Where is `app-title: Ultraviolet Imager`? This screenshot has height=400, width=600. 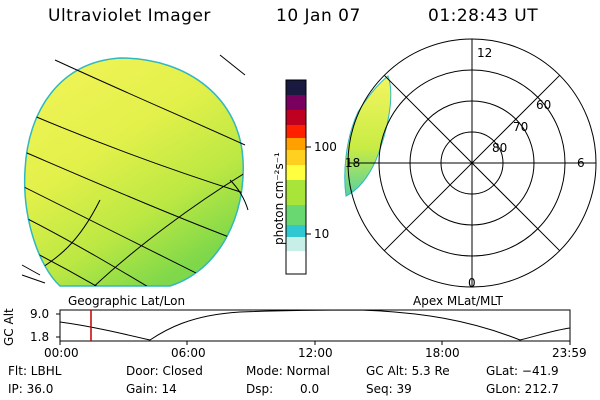
app-title: Ultraviolet Imager is located at coordinates (129, 16).